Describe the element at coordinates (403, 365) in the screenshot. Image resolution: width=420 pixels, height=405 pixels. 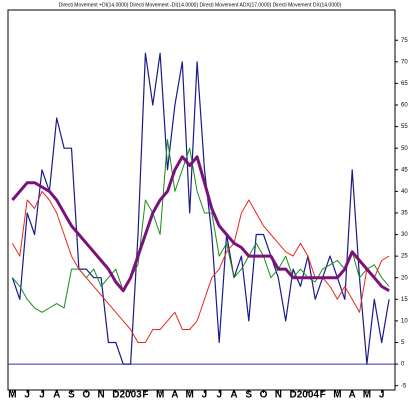
I see `y-tick-label: 0` at that location.